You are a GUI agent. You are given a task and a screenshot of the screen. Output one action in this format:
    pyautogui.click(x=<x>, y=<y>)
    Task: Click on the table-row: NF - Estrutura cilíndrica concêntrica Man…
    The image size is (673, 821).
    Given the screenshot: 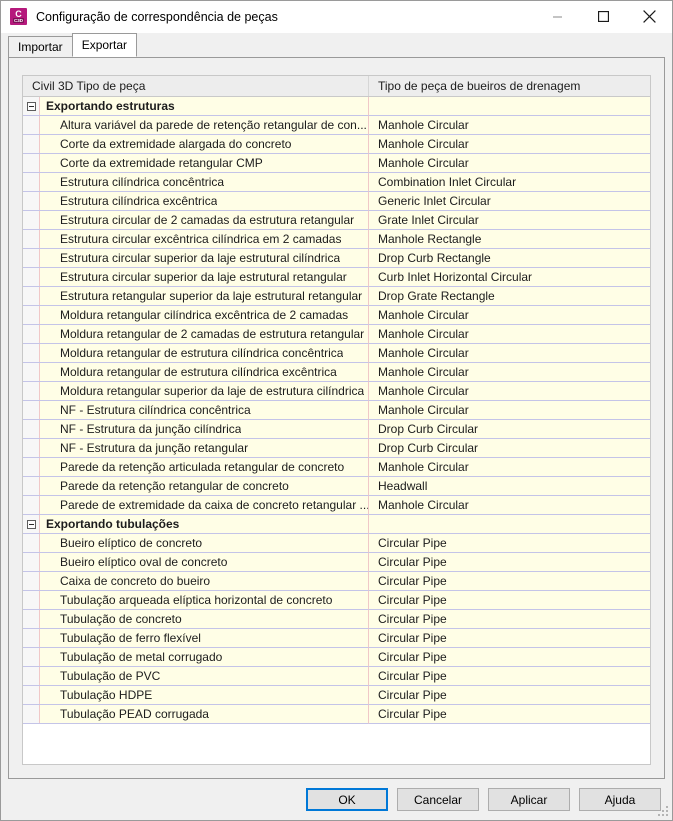 What is the action you would take?
    pyautogui.click(x=336, y=410)
    